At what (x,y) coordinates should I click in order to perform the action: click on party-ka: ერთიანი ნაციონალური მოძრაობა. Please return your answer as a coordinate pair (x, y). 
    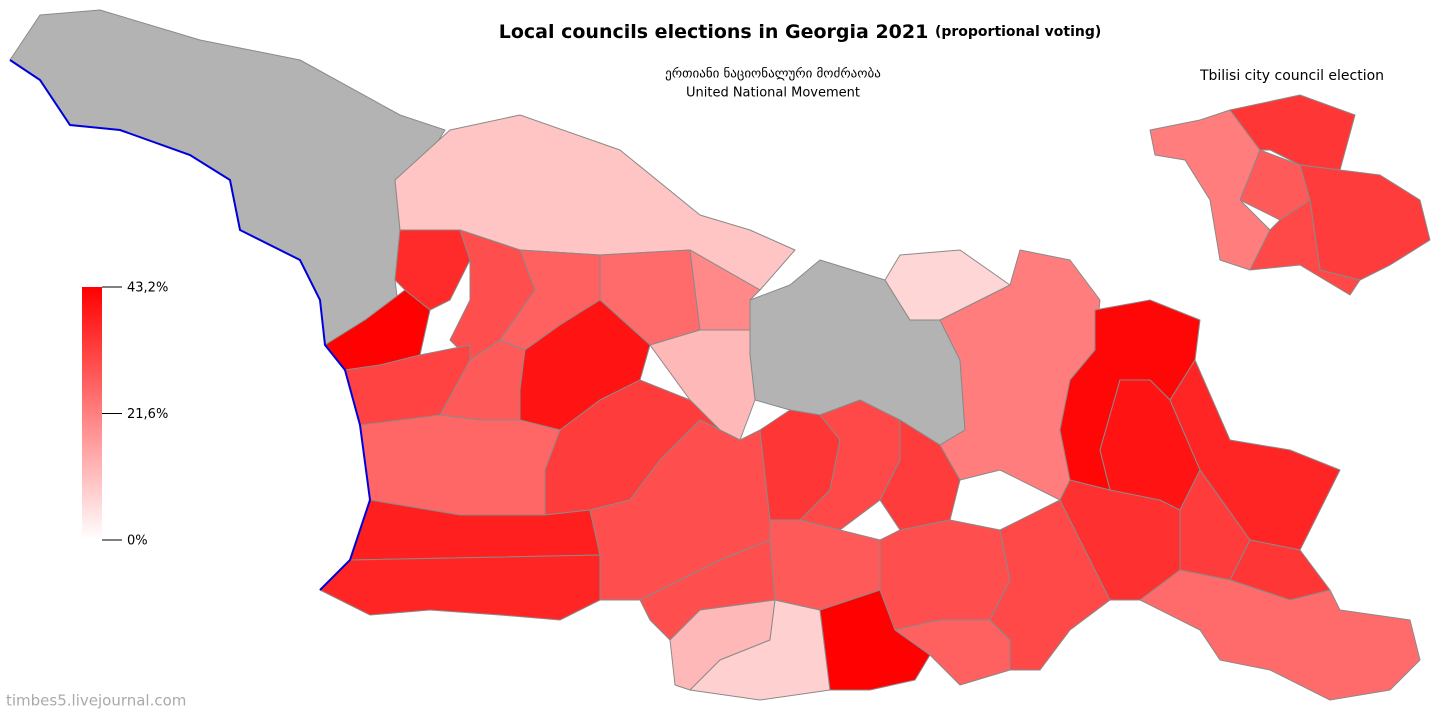
    Looking at the image, I should click on (773, 74).